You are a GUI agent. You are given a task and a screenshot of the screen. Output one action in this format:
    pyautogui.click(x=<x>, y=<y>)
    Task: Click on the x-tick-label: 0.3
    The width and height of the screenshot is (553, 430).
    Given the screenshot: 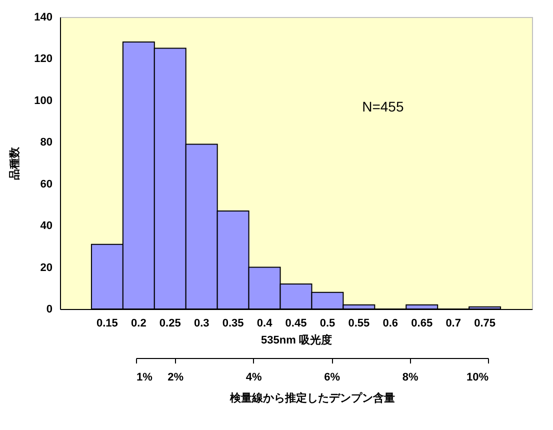 What is the action you would take?
    pyautogui.click(x=202, y=324)
    